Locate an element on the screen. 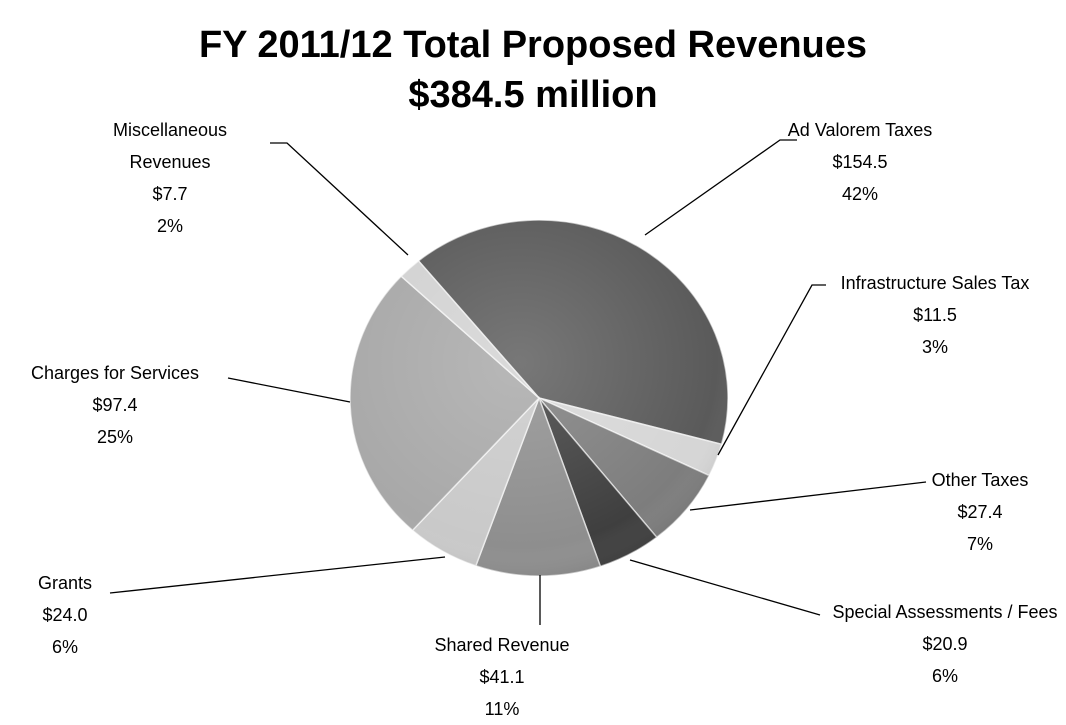 Image resolution: width=1066 pixels, height=725 pixels. data-label: Ad Valorem Taxes $154.5 42% is located at coordinates (860, 162).